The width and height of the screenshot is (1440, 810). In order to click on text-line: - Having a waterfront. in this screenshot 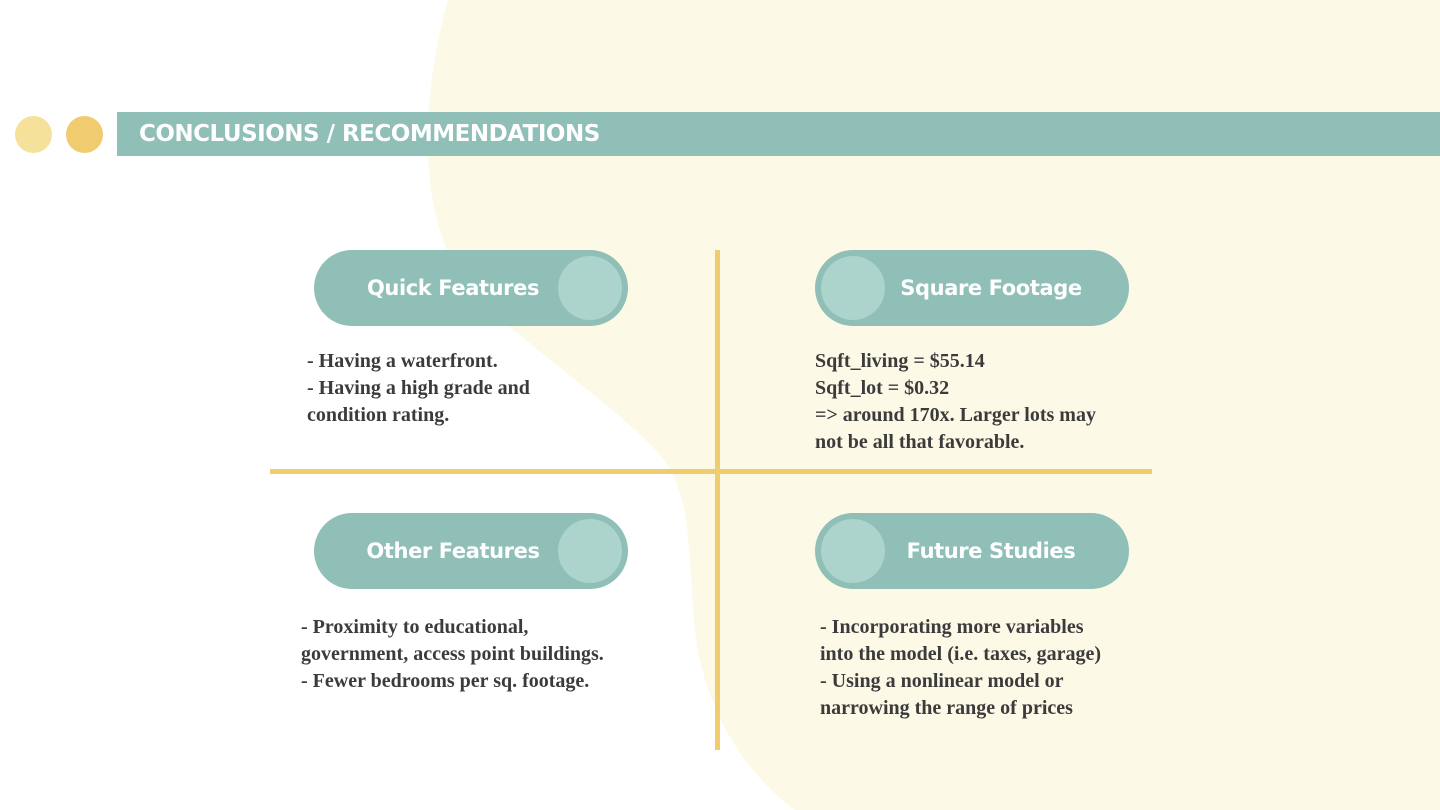, I will do `click(402, 361)`.